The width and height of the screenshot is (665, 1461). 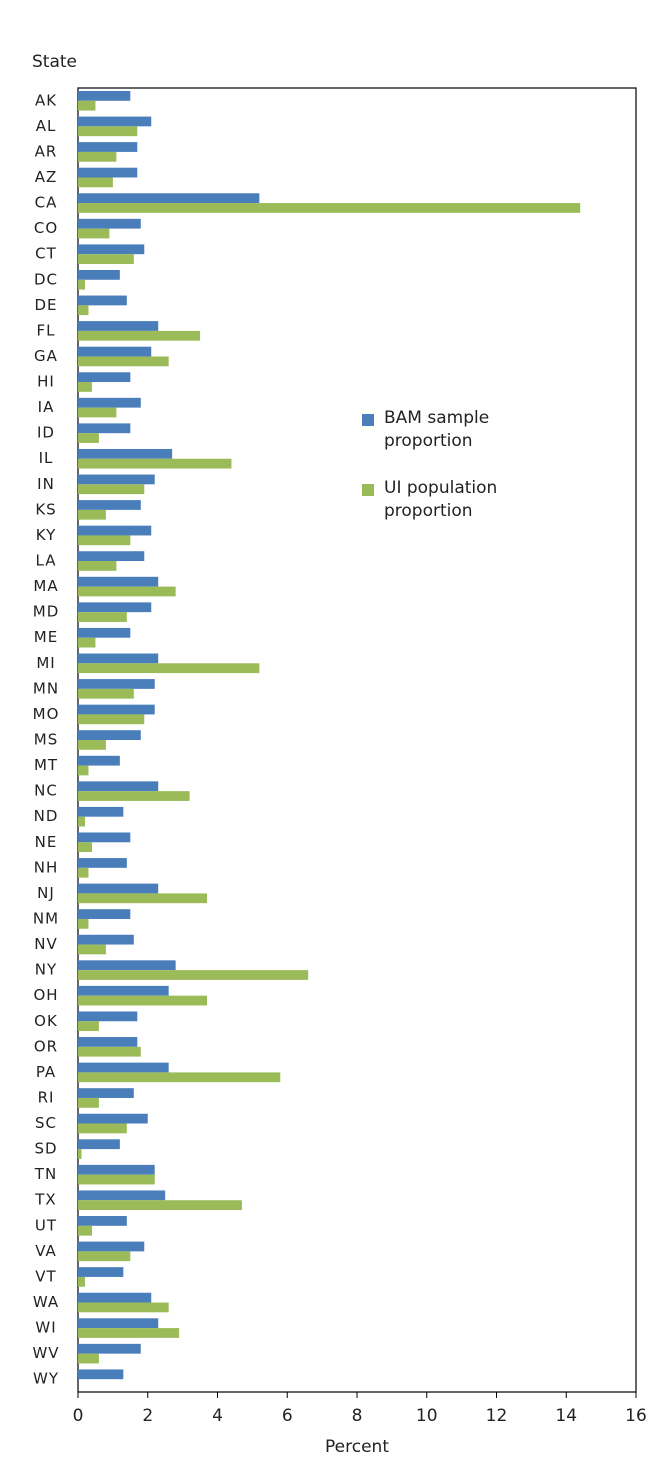 I want to click on x-tick-label: 10, so click(x=427, y=1416).